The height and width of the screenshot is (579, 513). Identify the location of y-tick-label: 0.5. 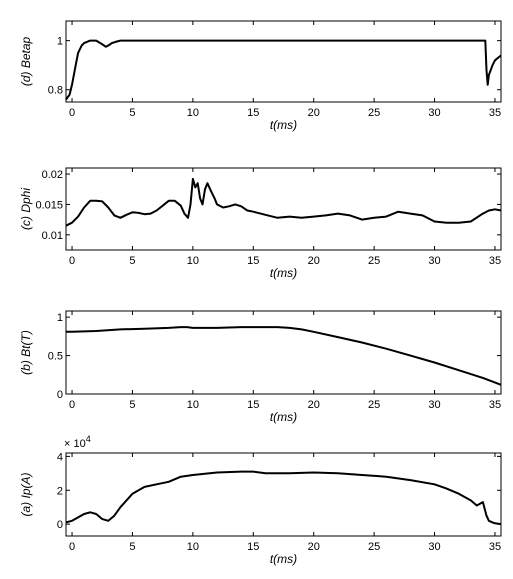
(55, 357).